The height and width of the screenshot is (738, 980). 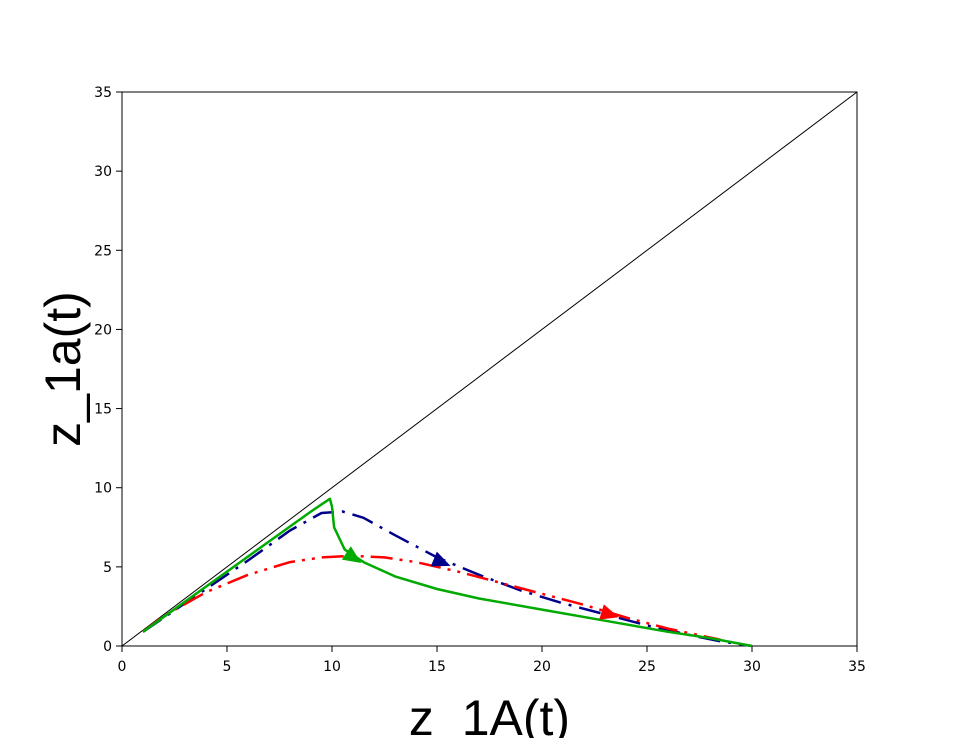 What do you see at coordinates (489, 714) in the screenshot?
I see `x-axis-title: z_1A(t)` at bounding box center [489, 714].